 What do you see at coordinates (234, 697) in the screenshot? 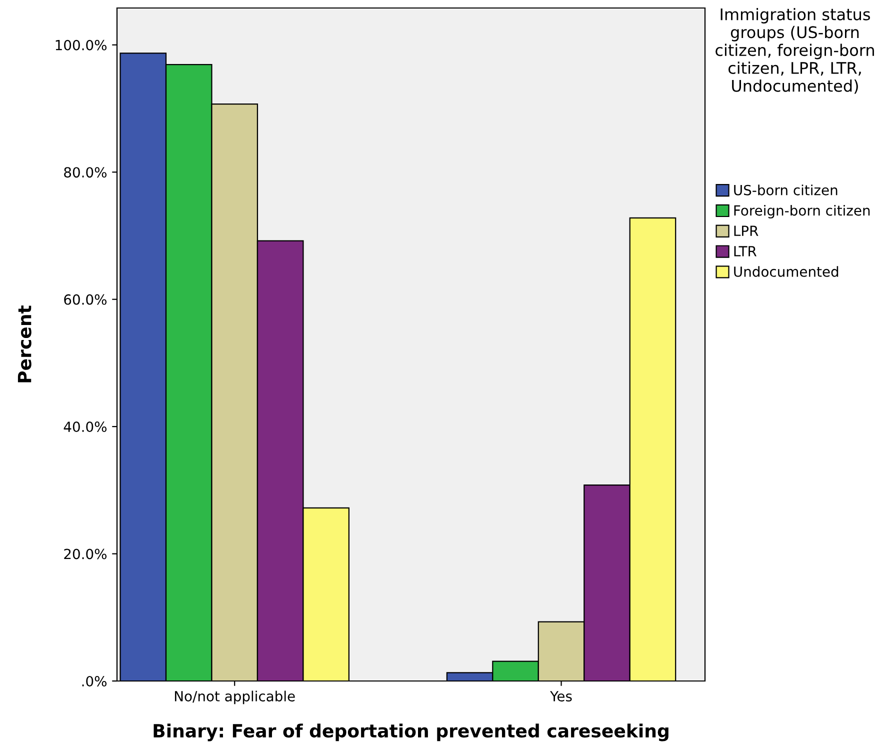
I see `x-tick-label: No/not applicable` at bounding box center [234, 697].